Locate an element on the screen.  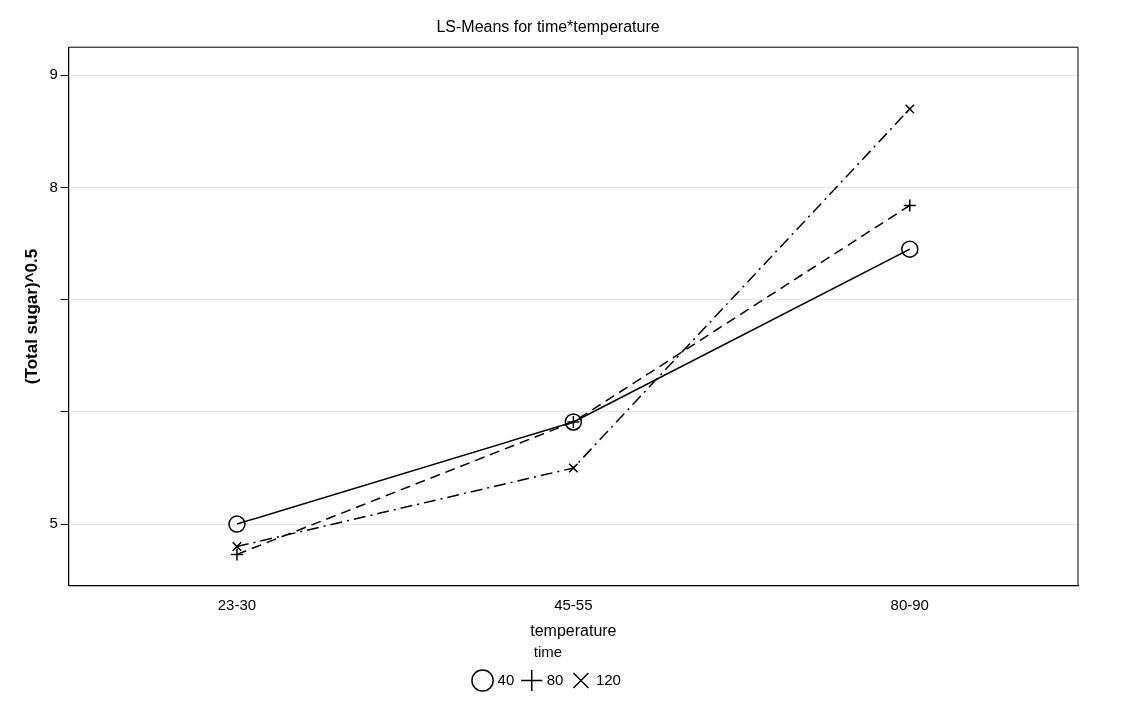
legend-label: 120 is located at coordinates (608, 679).